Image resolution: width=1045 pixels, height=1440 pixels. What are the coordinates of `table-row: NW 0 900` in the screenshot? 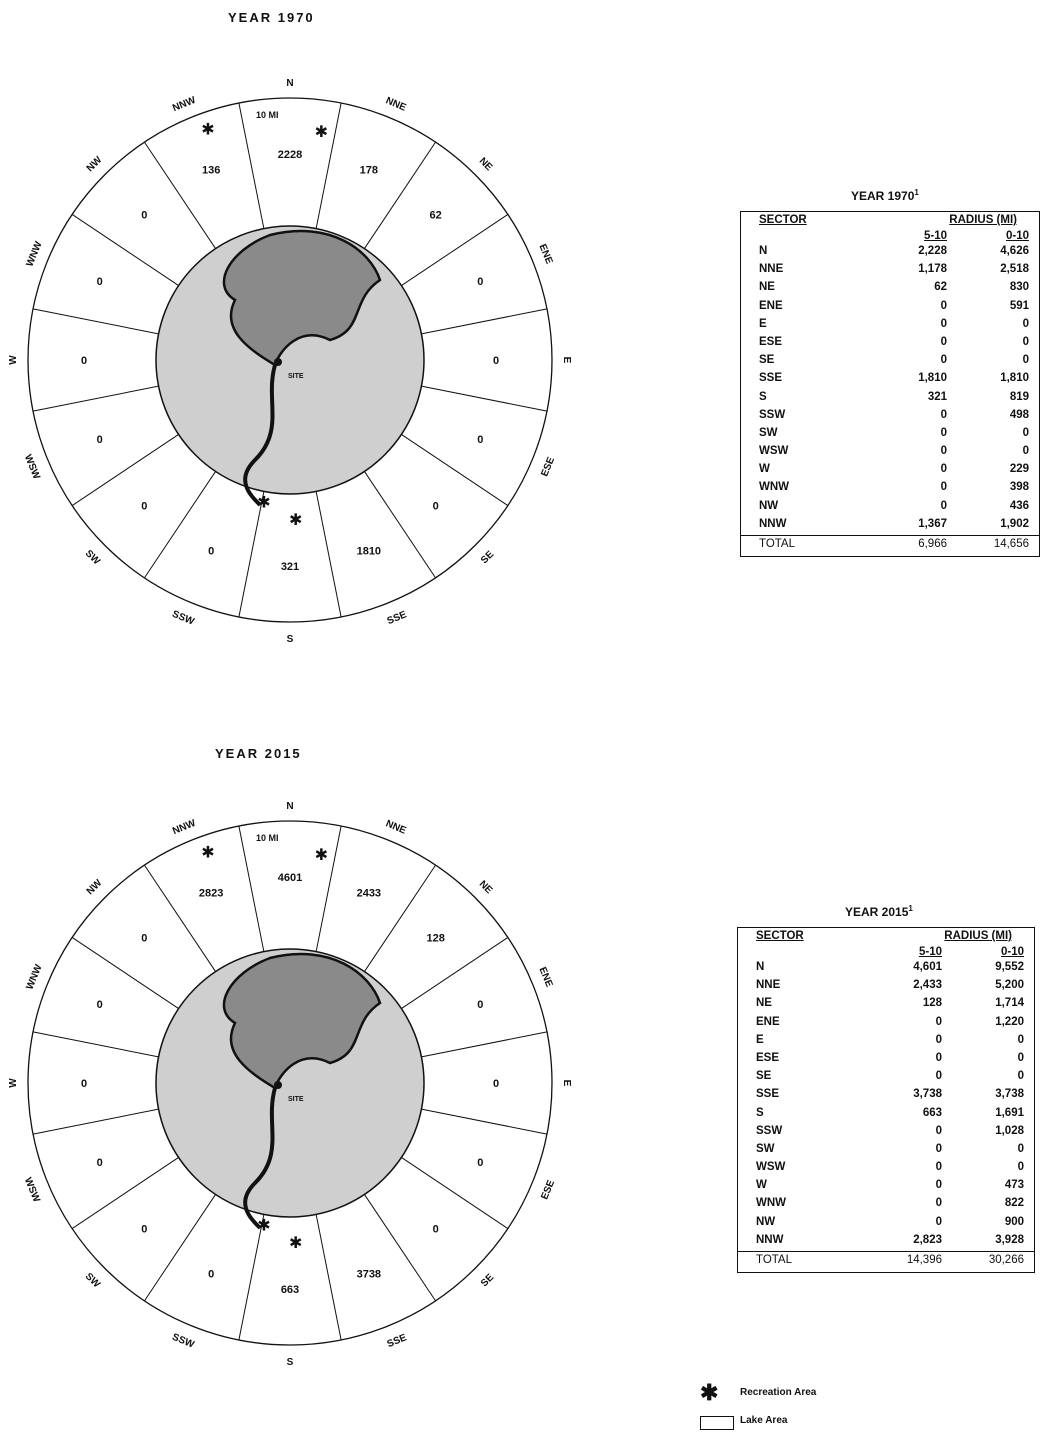 It's located at (886, 1224).